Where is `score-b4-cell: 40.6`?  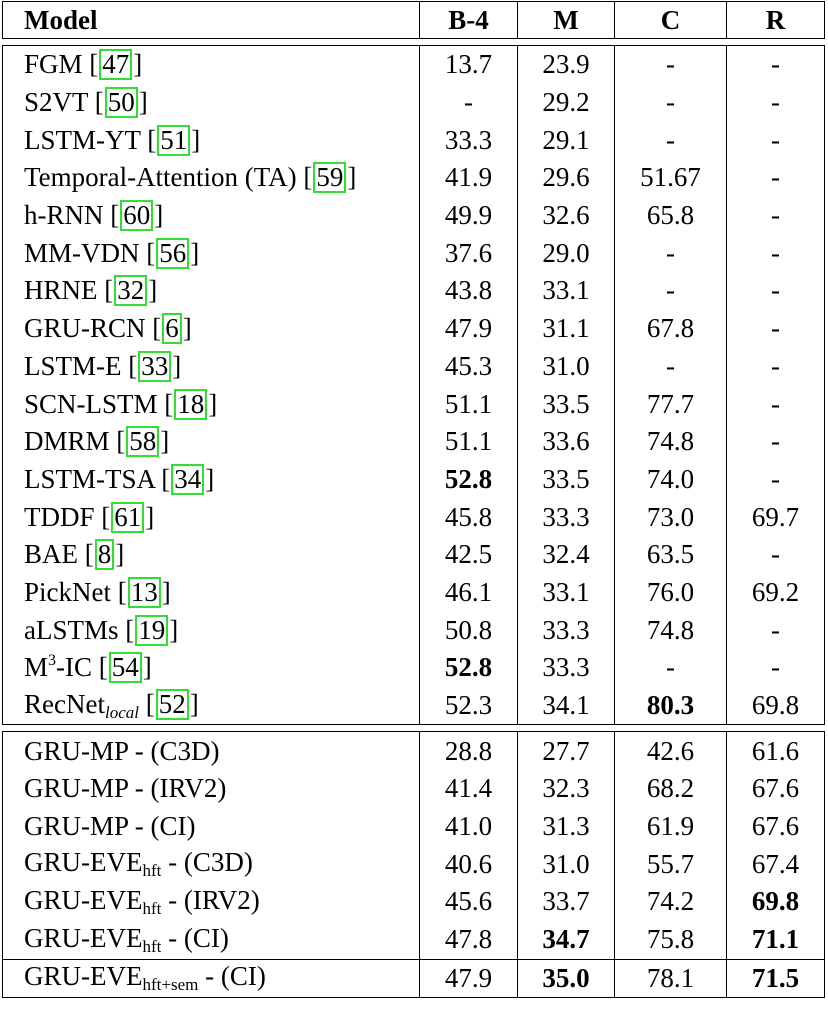 score-b4-cell: 40.6 is located at coordinates (468, 864).